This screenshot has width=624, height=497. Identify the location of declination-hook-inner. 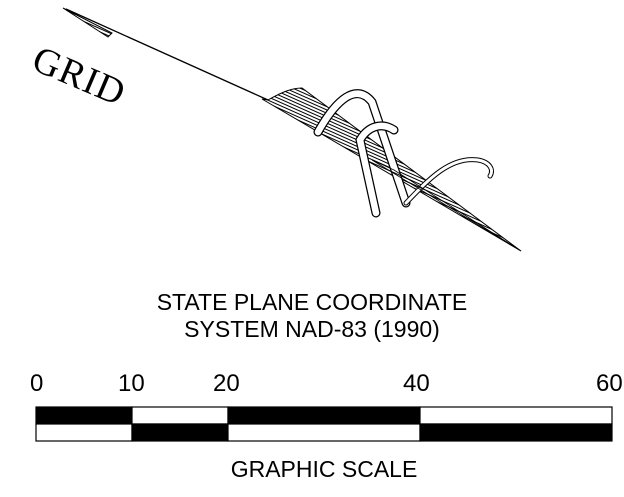
(362, 148).